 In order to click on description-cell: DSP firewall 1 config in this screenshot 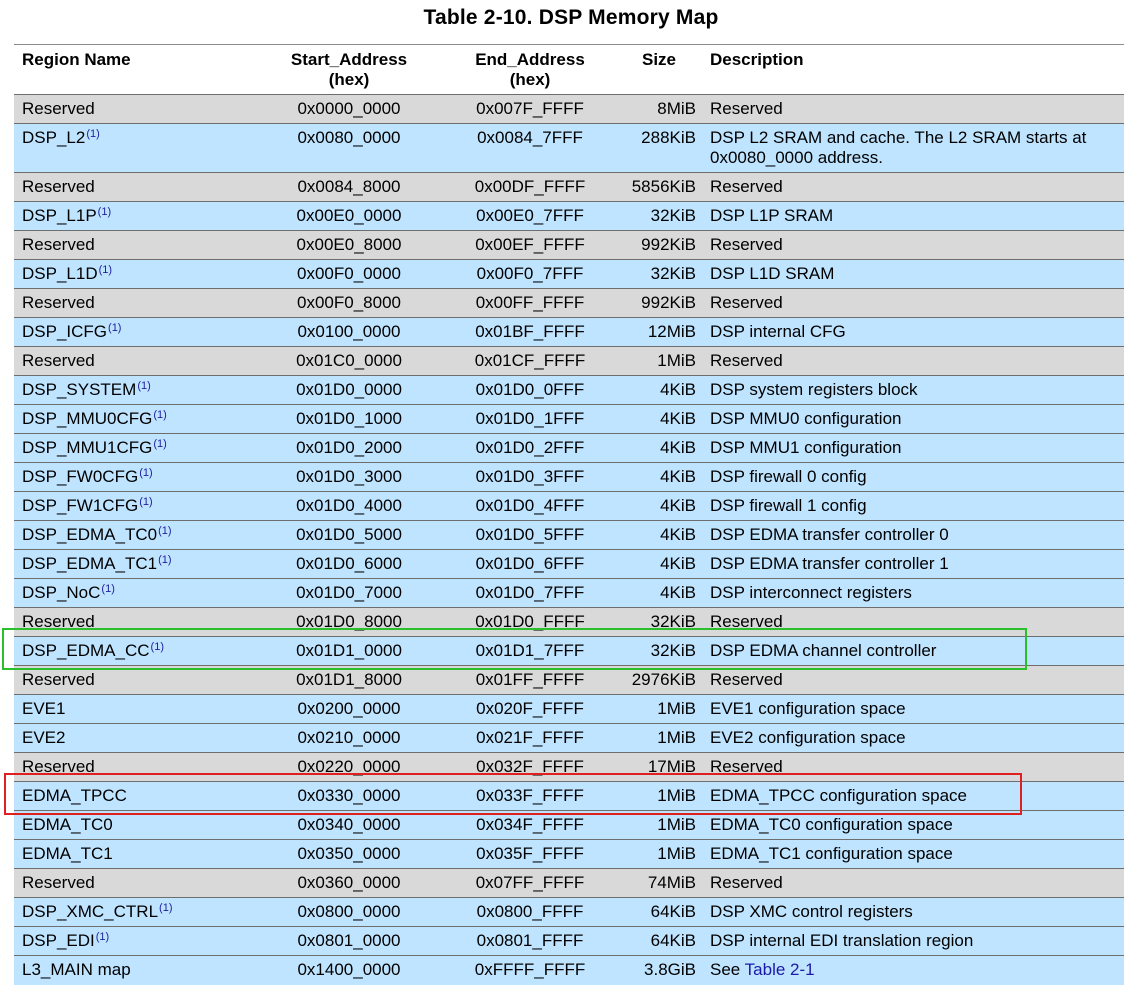, I will do `click(913, 506)`.